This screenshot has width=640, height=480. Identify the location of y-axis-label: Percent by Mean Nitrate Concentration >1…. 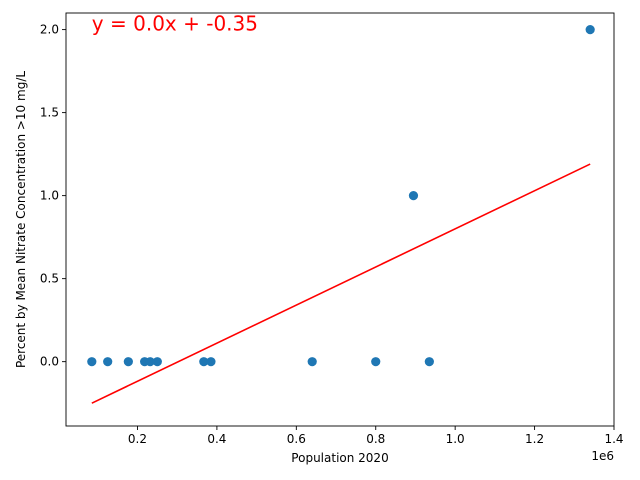
(21, 219).